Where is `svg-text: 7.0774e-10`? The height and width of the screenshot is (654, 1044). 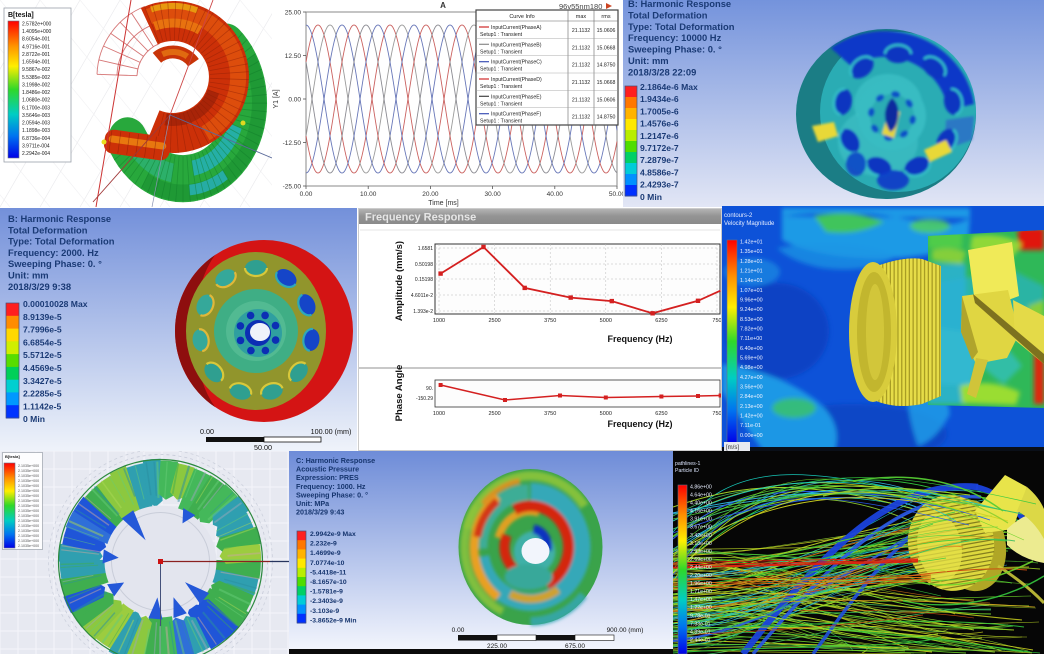 svg-text: 7.0774e-10 is located at coordinates (327, 563).